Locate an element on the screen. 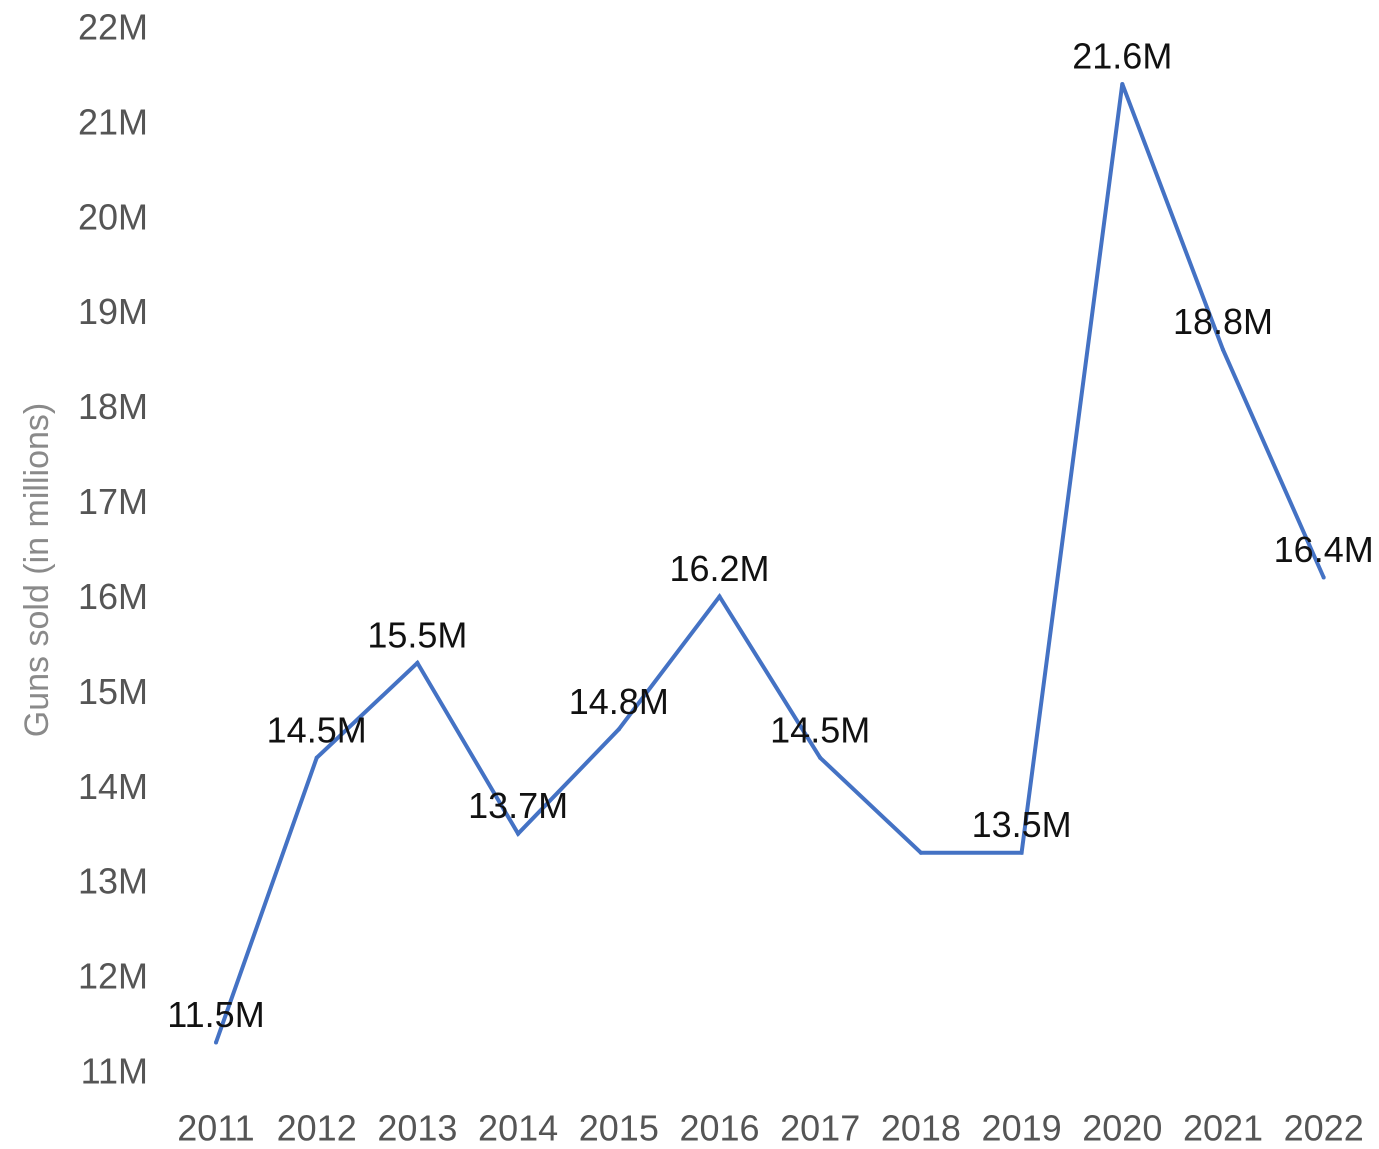  data-label: 15.5M is located at coordinates (417, 634).